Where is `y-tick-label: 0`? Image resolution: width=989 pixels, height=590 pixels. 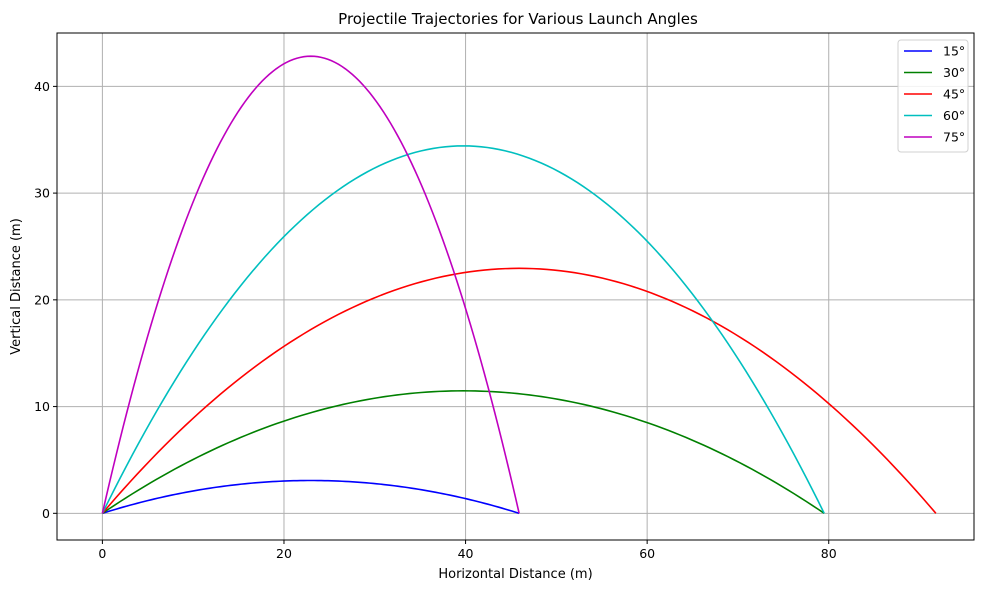 y-tick-label: 0 is located at coordinates (46, 513).